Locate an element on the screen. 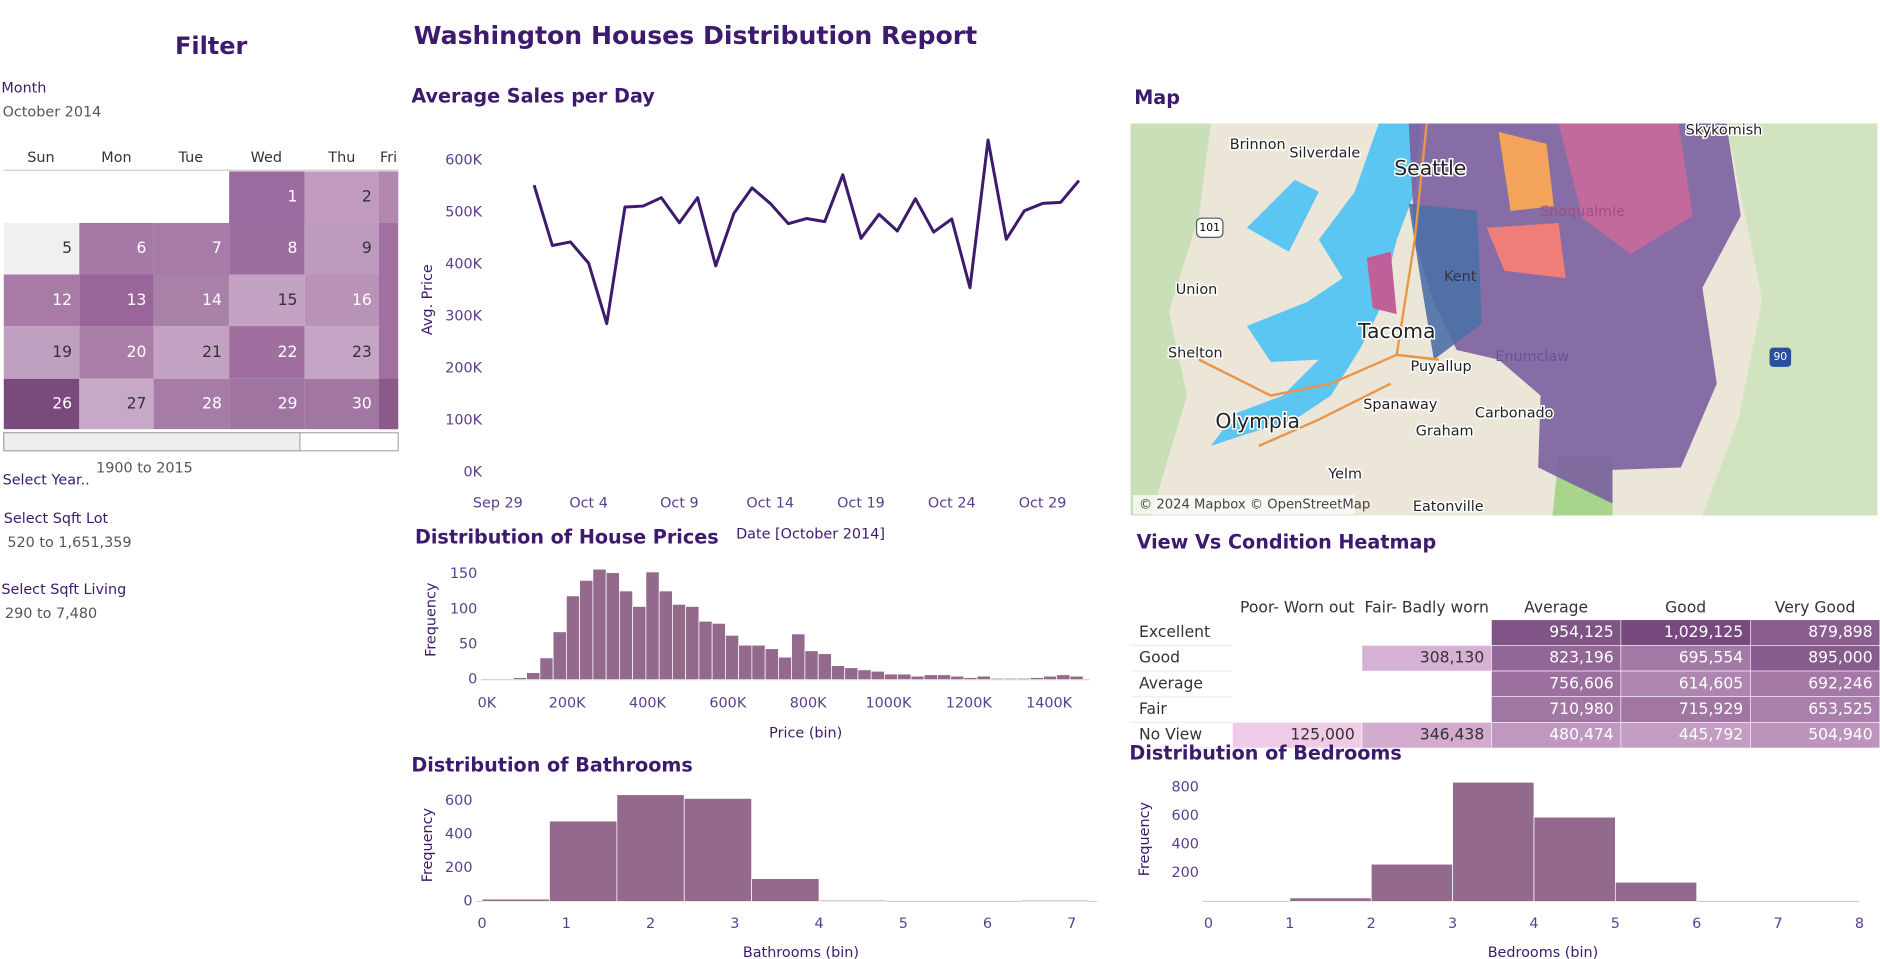  y-tick-label: 200K is located at coordinates (463, 368).